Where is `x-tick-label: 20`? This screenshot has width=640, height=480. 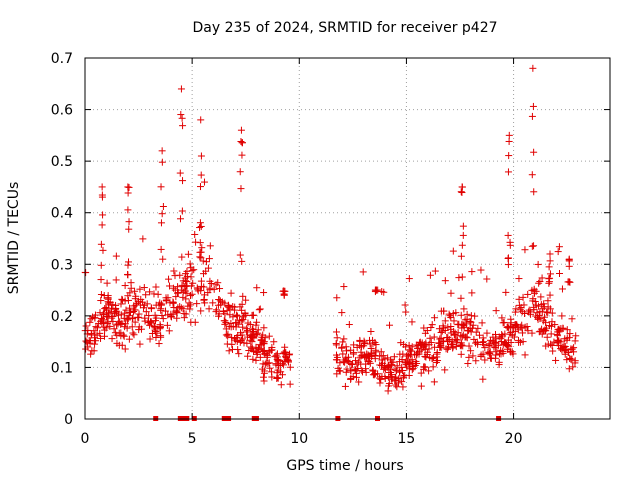 x-tick-label: 20 is located at coordinates (514, 439).